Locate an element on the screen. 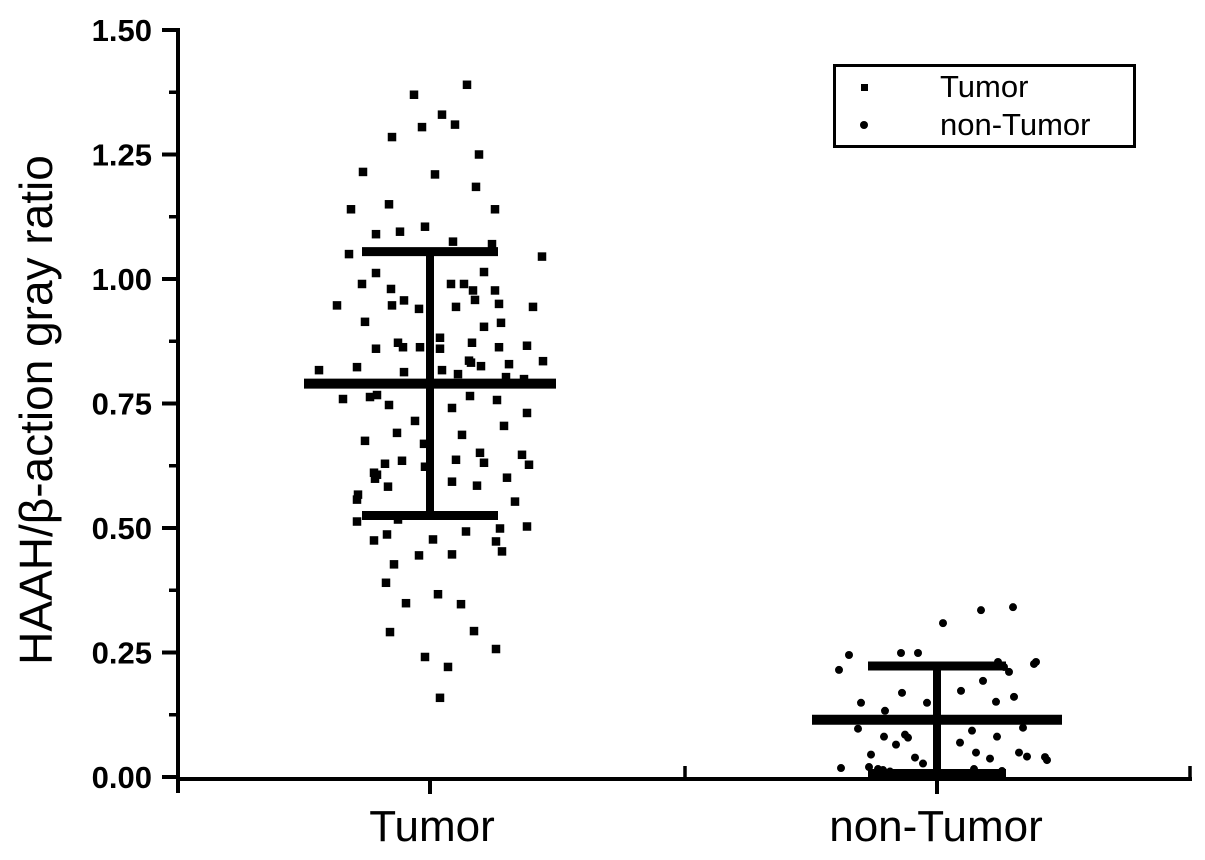  y-tick-label: 1.50 is located at coordinates (122, 30).